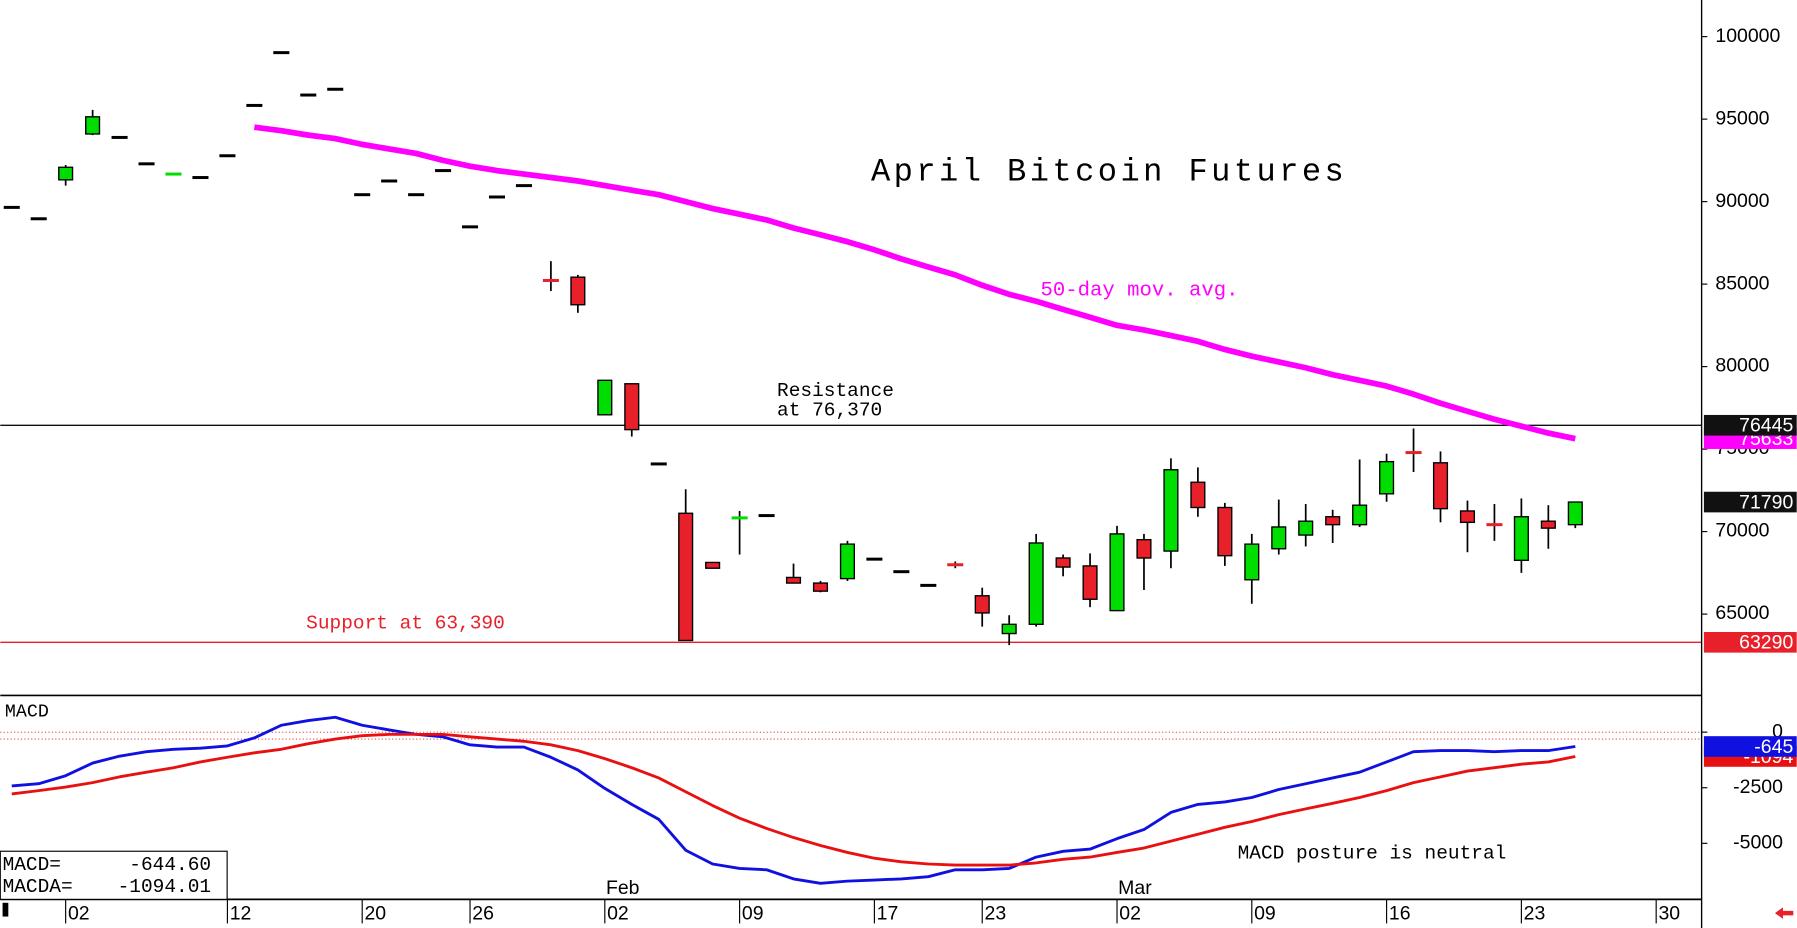 The image size is (1797, 928). Describe the element at coordinates (375, 913) in the screenshot. I see `x-tick-label: 20` at that location.